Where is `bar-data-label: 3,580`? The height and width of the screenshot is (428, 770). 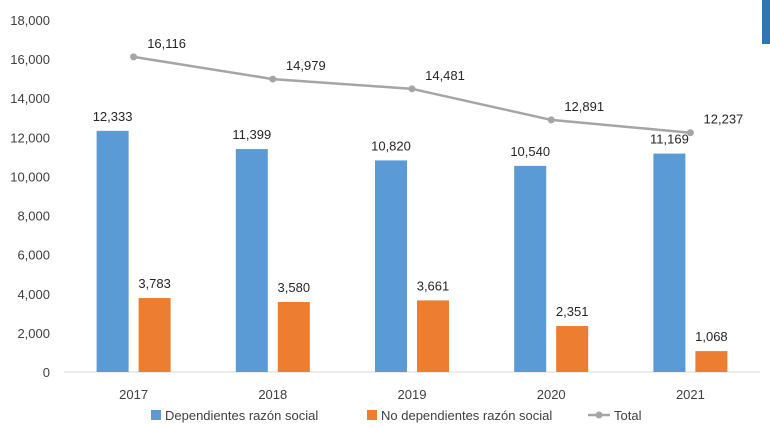
bar-data-label: 3,580 is located at coordinates (294, 287).